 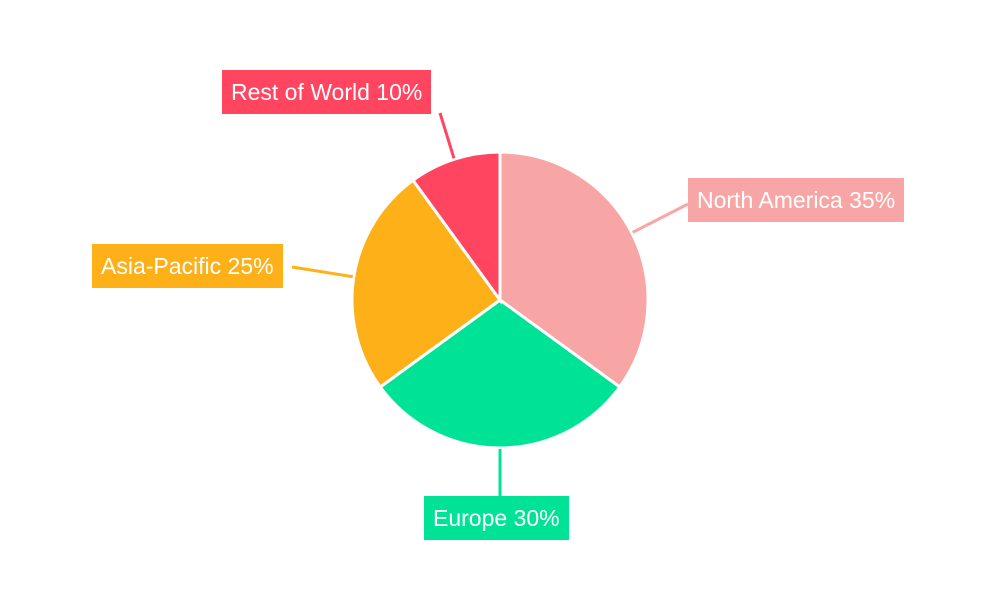 I want to click on data-label: Asia-Pacific 25%, so click(x=187, y=266).